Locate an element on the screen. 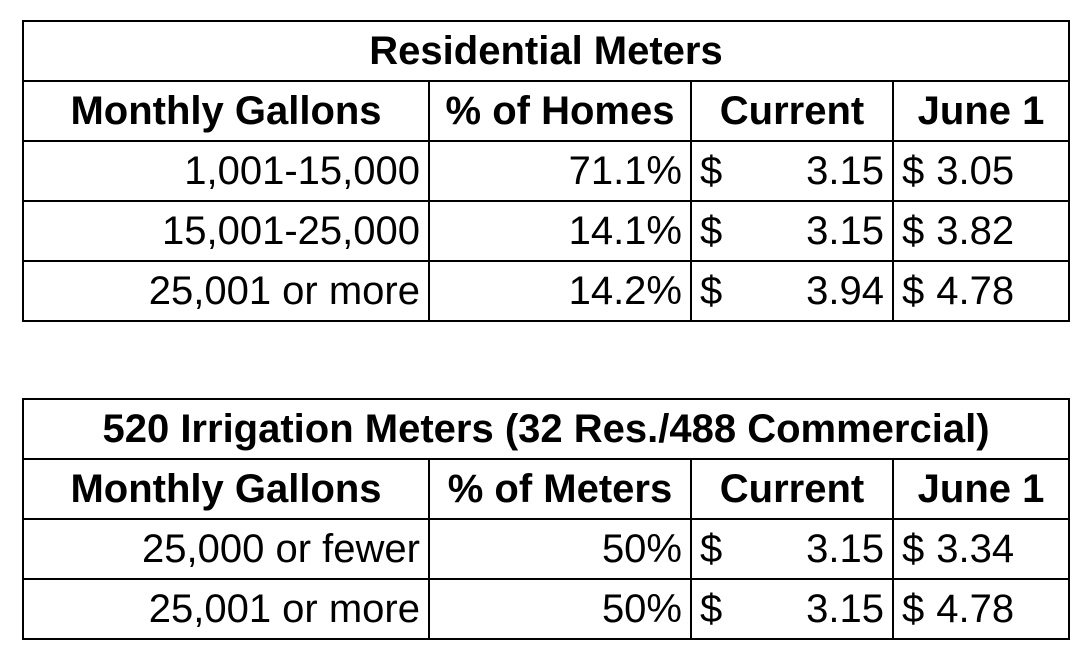 This screenshot has height=671, width=1087. table-row: 1,001-15,000 71.1% $3.15 $3.05 is located at coordinates (546, 171).